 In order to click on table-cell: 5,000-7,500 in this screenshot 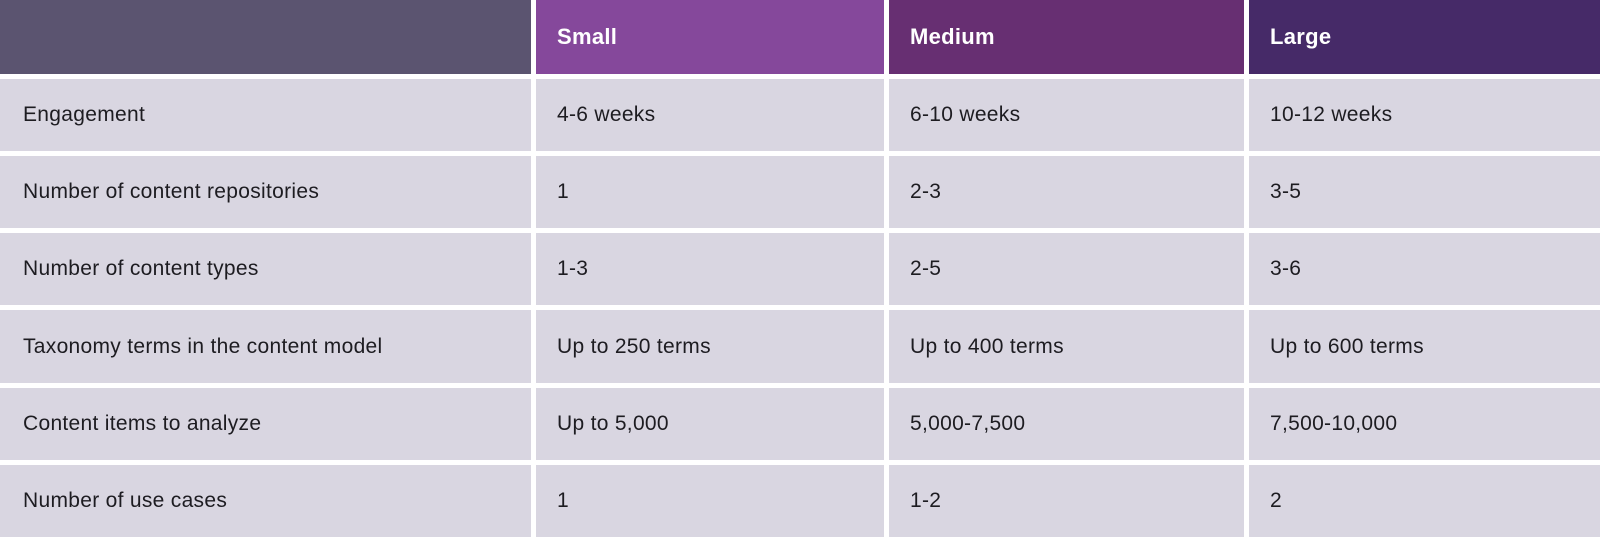, I will do `click(1066, 423)`.